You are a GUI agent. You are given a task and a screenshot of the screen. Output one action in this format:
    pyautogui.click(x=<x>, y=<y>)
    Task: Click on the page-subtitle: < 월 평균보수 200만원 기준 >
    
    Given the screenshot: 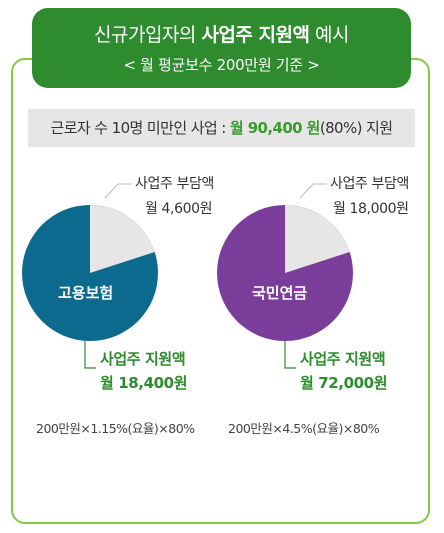 What is the action you would take?
    pyautogui.click(x=221, y=65)
    